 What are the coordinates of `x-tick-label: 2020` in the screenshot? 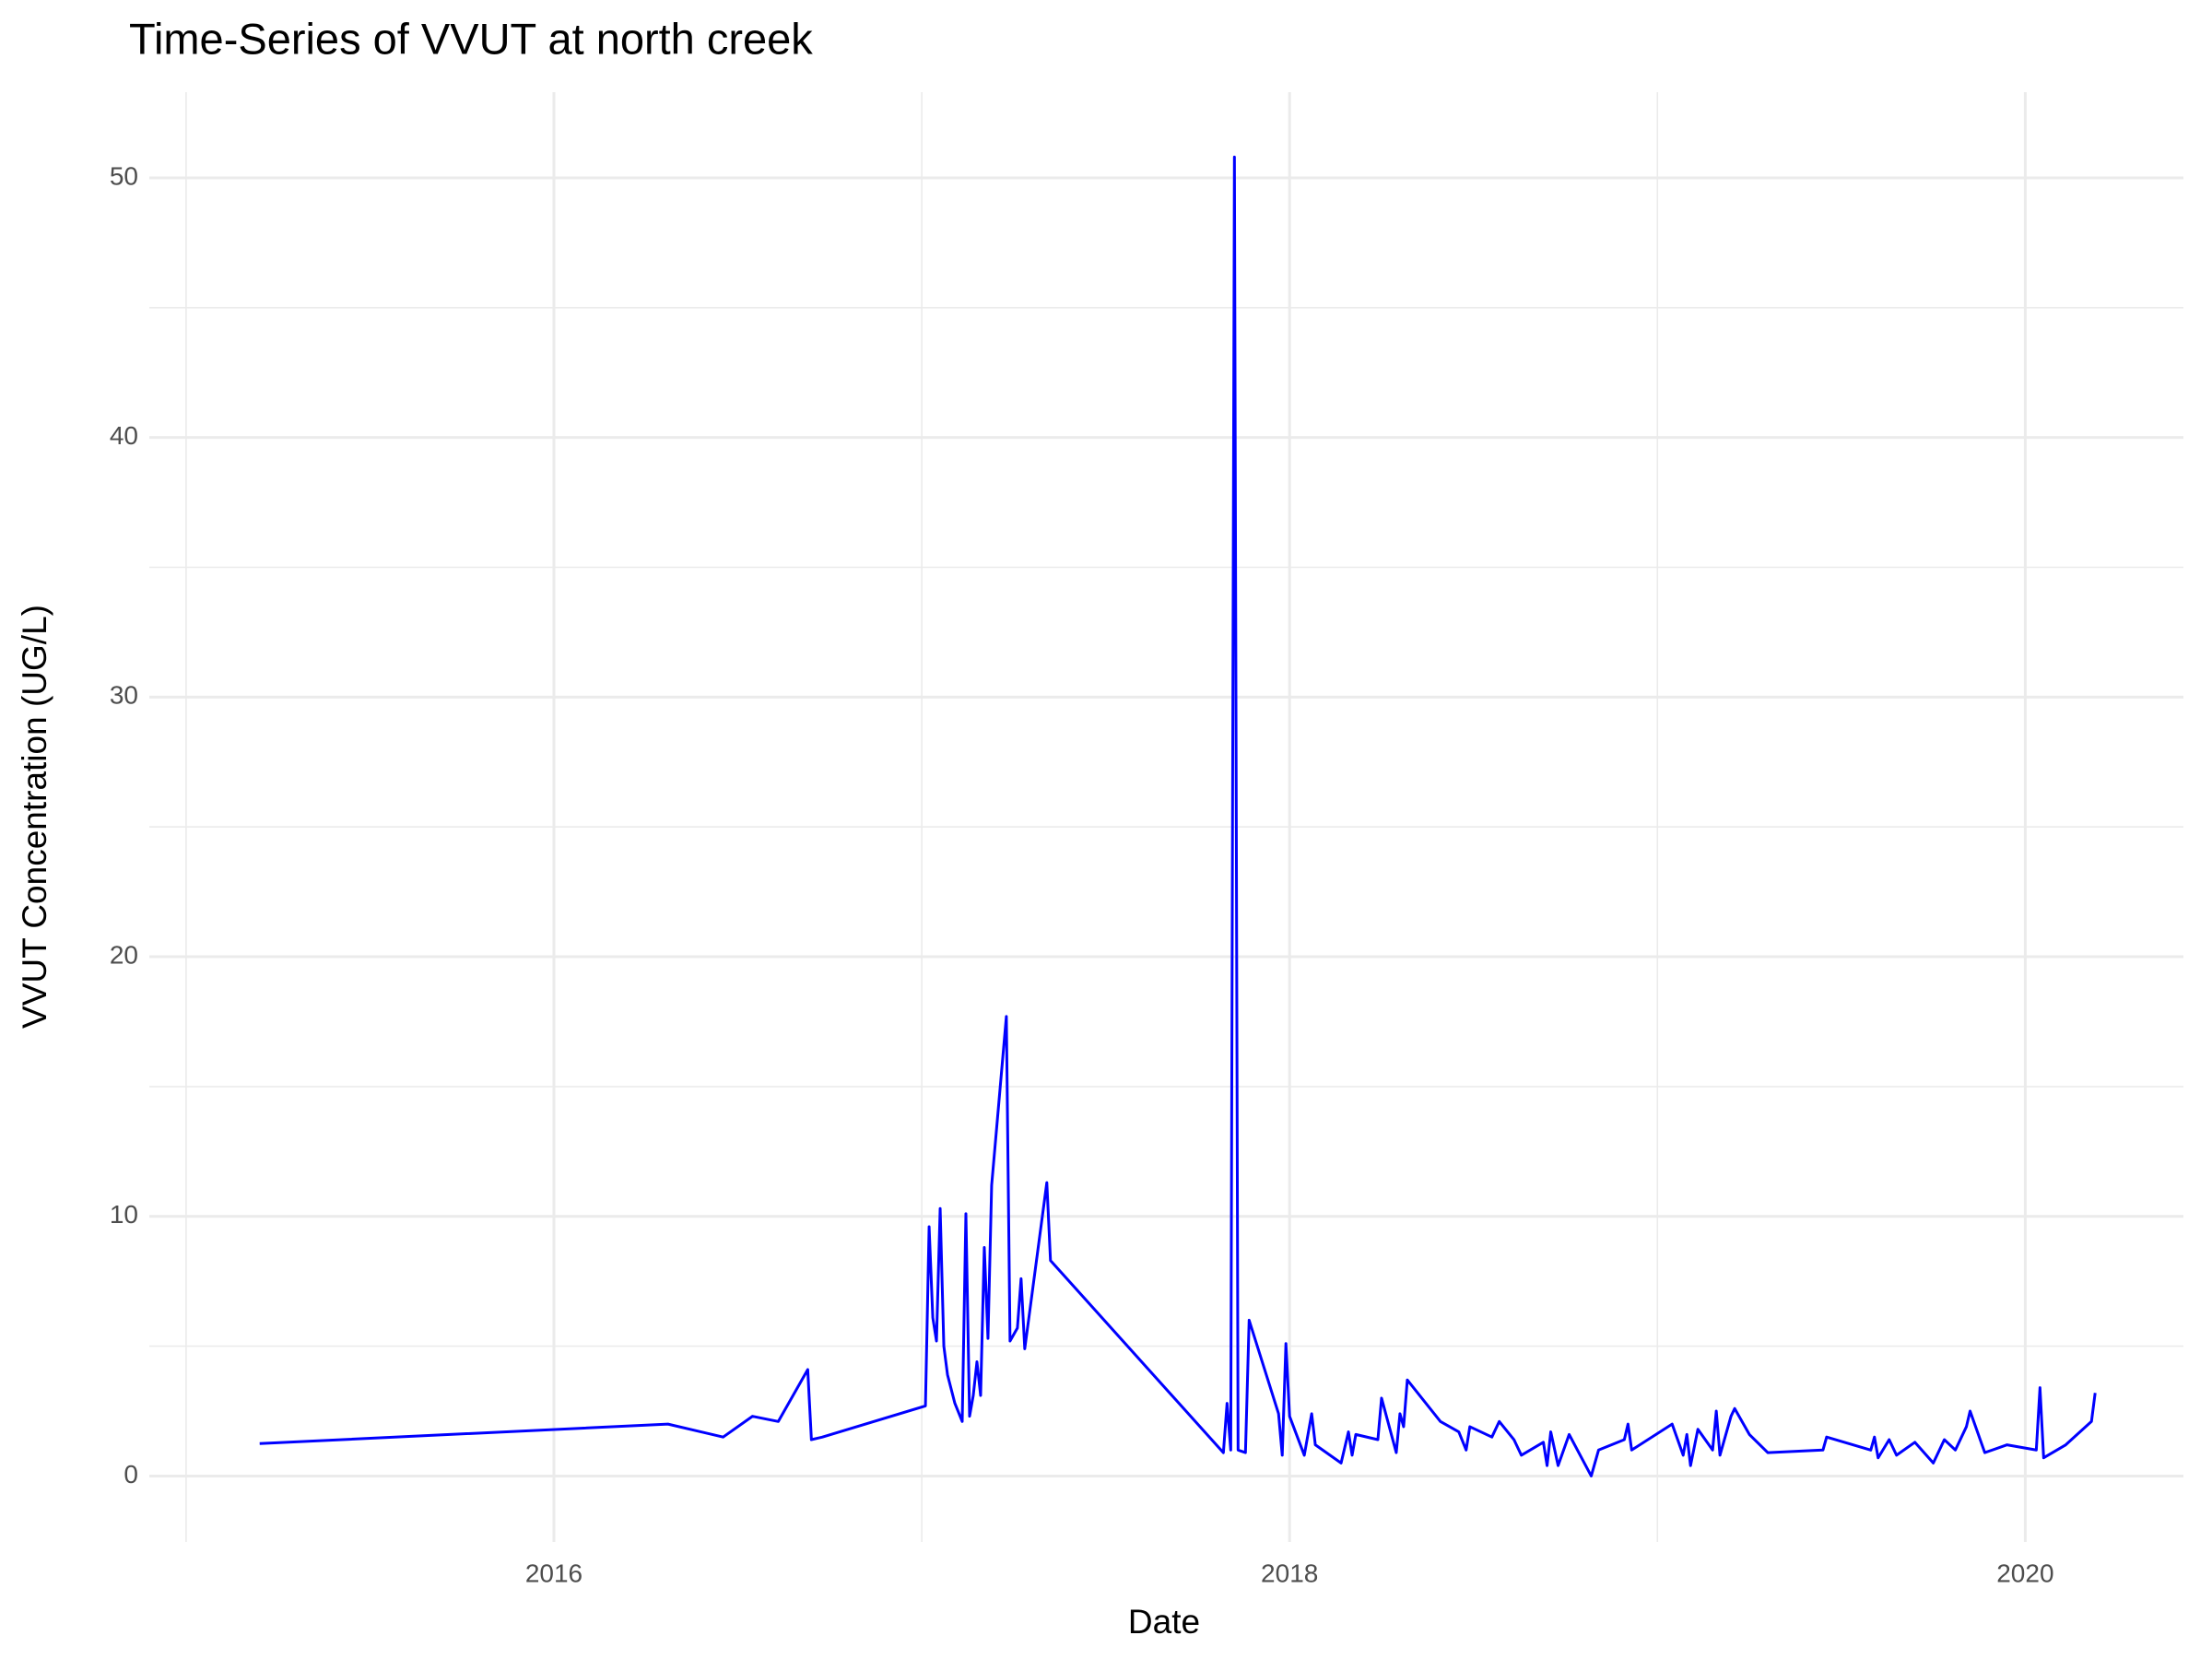 It's located at (2024, 1573).